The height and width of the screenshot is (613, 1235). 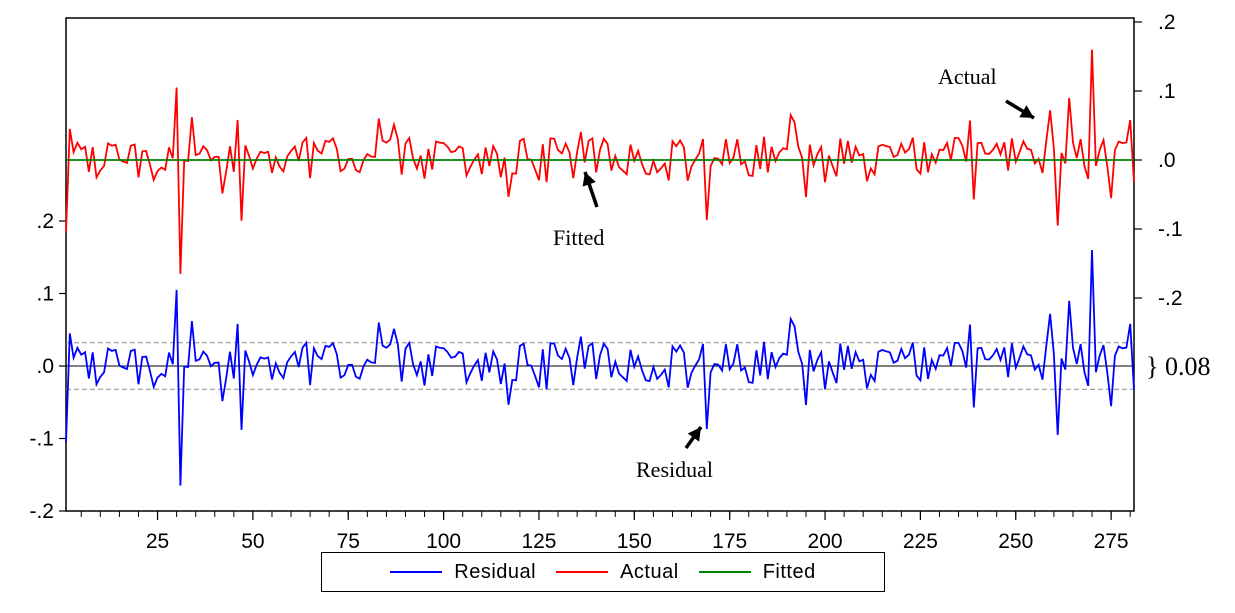 I want to click on legend-item-actual: Actual, so click(x=617, y=572).